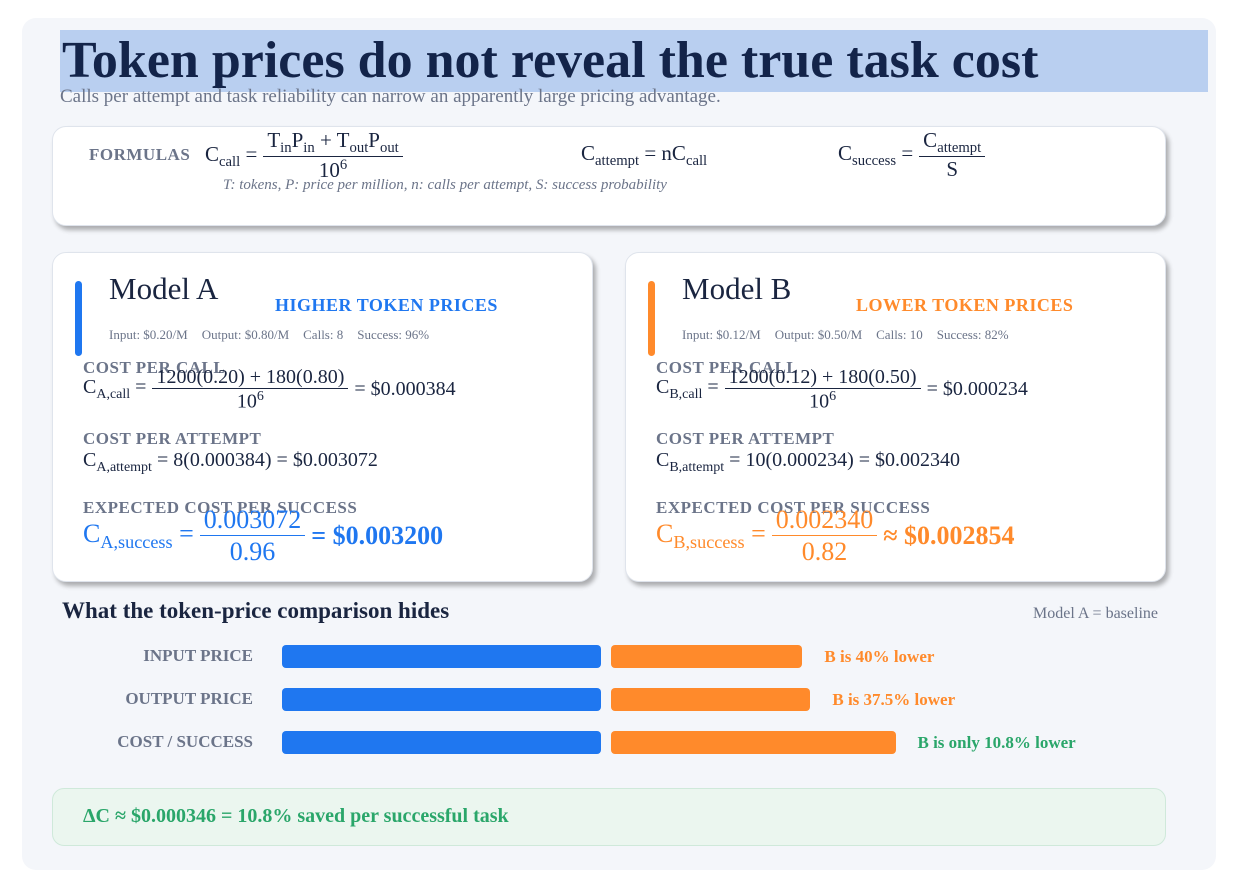  I want to click on math-superscript: 6, so click(260, 396).